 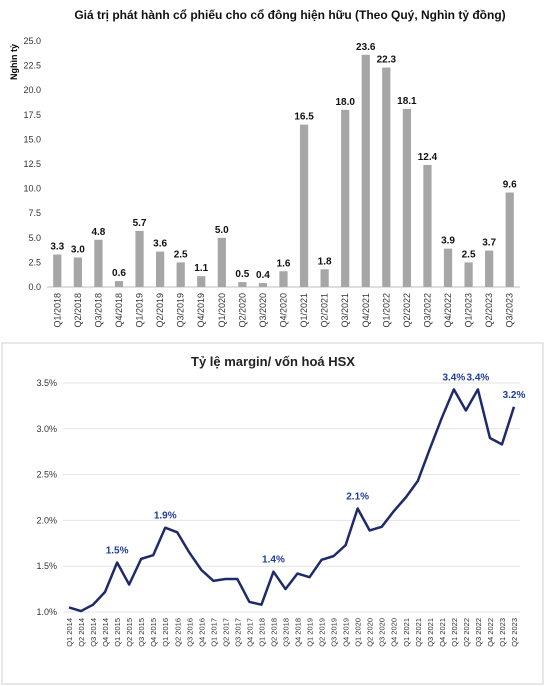 I want to click on y-tick-label: 15.0, so click(x=32, y=139).